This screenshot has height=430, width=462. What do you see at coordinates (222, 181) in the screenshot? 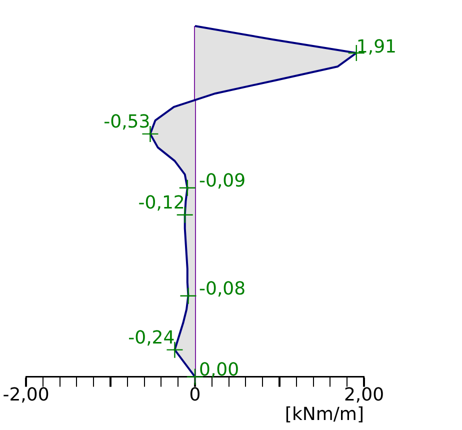
I see `data-label: -0,09` at bounding box center [222, 181].